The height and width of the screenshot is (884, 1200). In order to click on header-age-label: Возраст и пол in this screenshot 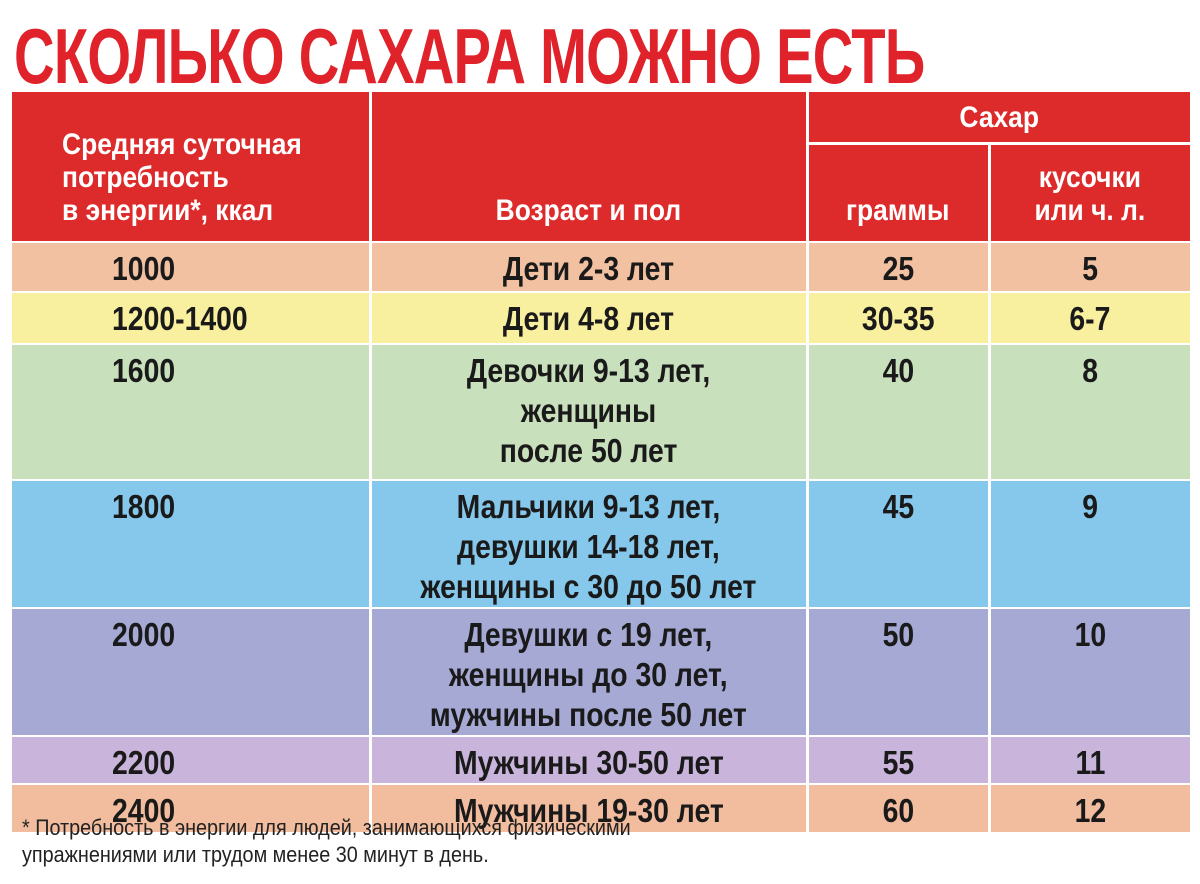, I will do `click(588, 210)`.